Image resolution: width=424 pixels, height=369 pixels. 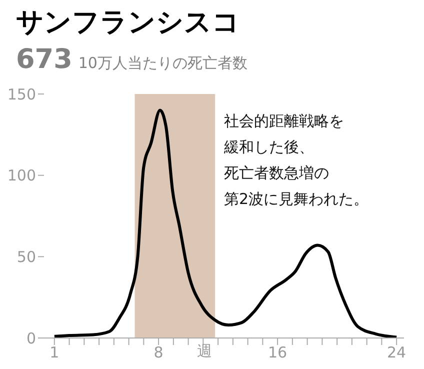 What do you see at coordinates (284, 121) in the screenshot?
I see `annotation: 社会的距離戦略を` at bounding box center [284, 121].